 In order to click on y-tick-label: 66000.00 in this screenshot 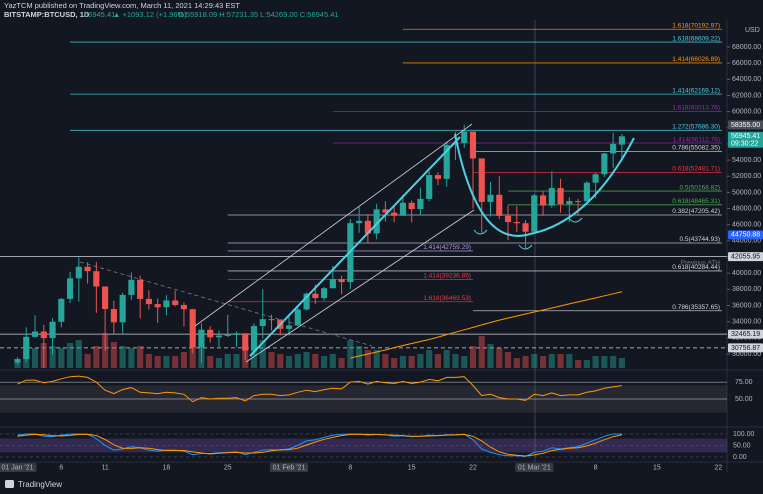, I will do `click(746, 63)`.